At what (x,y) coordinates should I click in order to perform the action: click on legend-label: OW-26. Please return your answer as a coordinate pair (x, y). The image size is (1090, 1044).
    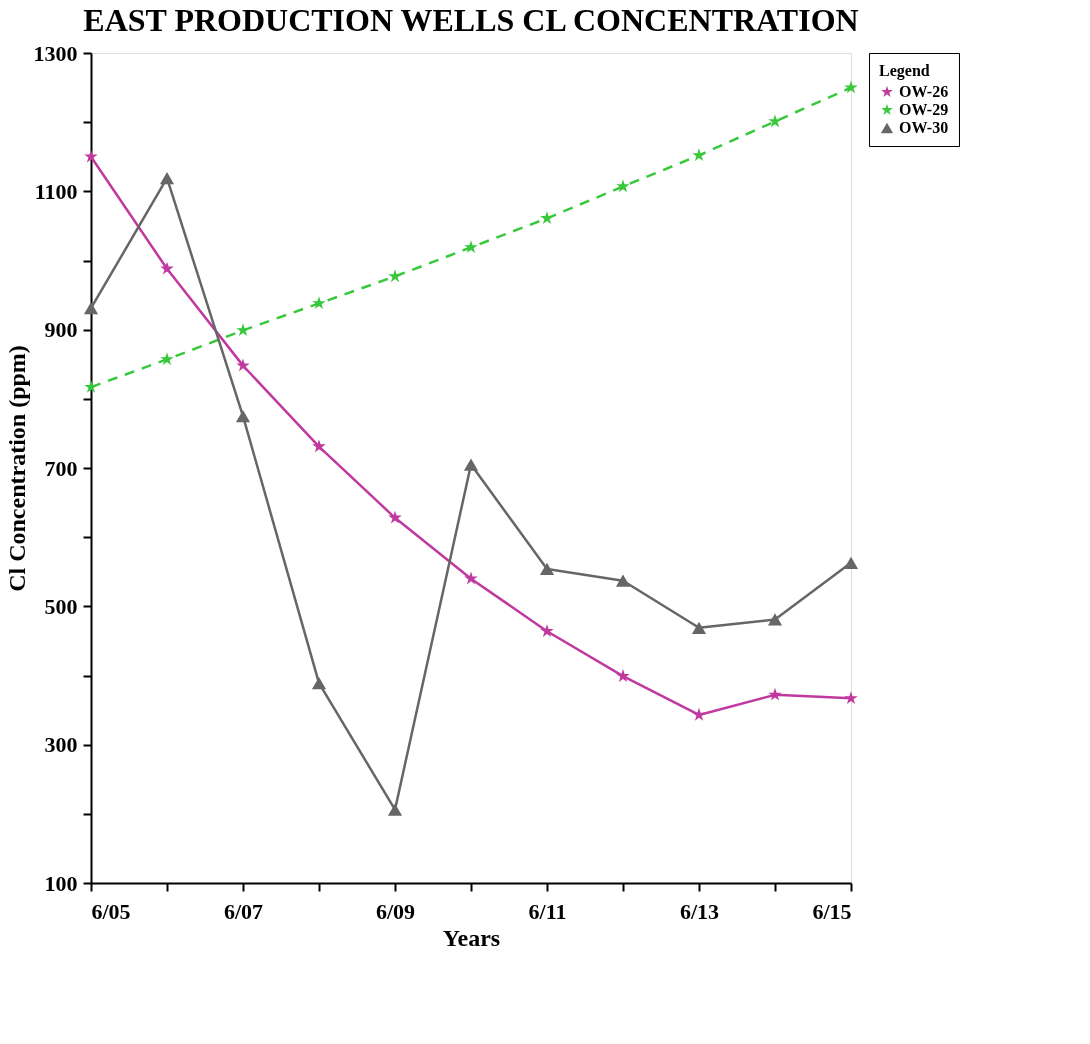
    Looking at the image, I should click on (924, 91).